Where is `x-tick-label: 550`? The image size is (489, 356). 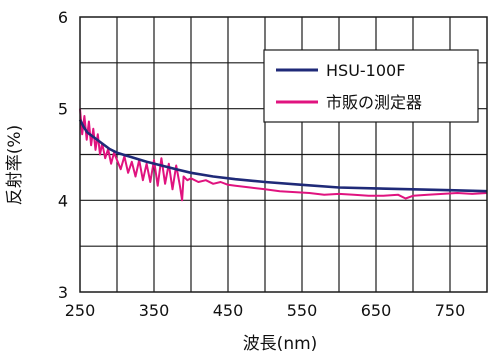
x-tick-label: 550 is located at coordinates (302, 310).